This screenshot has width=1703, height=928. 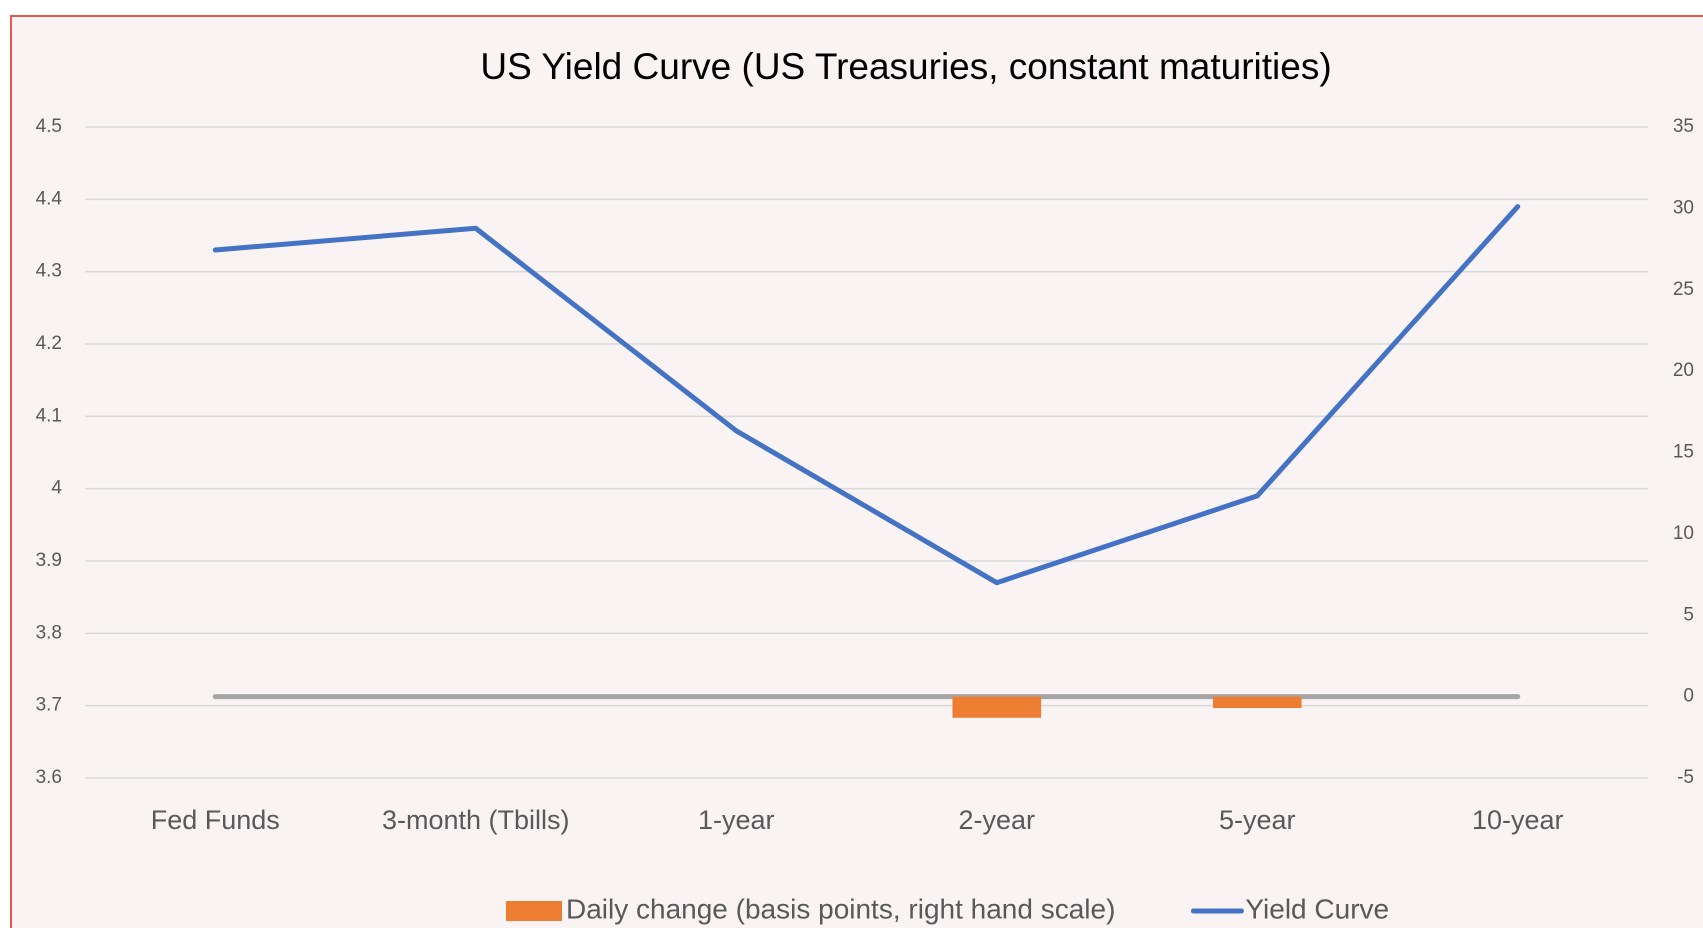 I want to click on y2-tick-label: 15, so click(x=1683, y=452).